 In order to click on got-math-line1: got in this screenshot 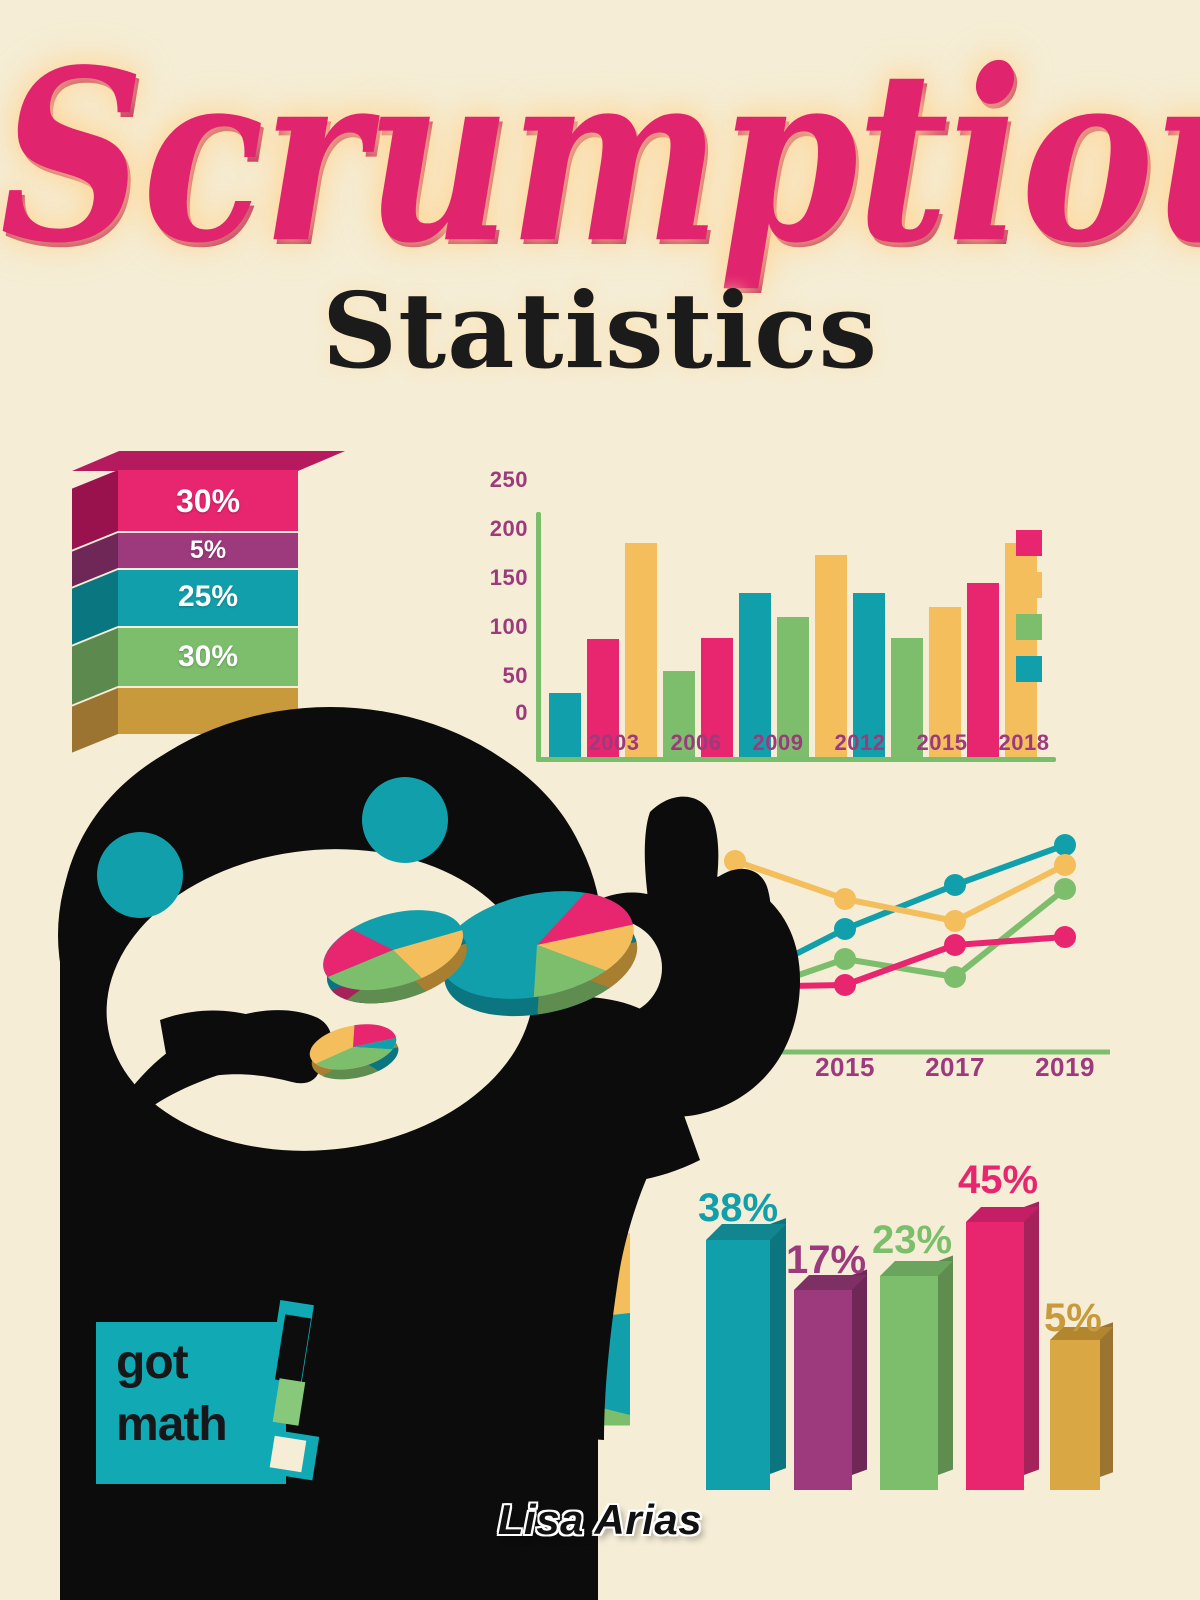, I will do `click(152, 1362)`.